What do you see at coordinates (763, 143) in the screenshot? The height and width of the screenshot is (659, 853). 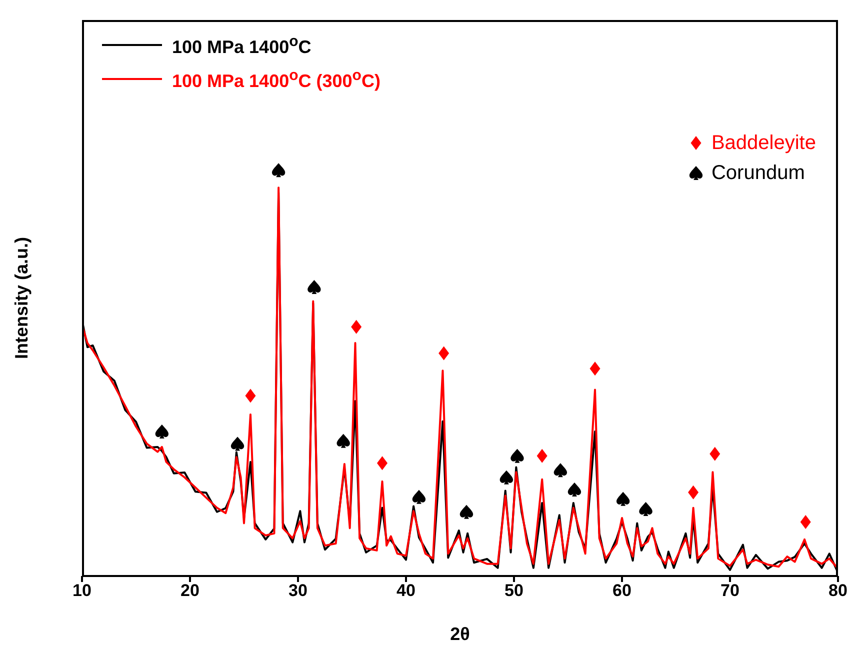 I see `legend-label: Baddeleyite` at bounding box center [763, 143].